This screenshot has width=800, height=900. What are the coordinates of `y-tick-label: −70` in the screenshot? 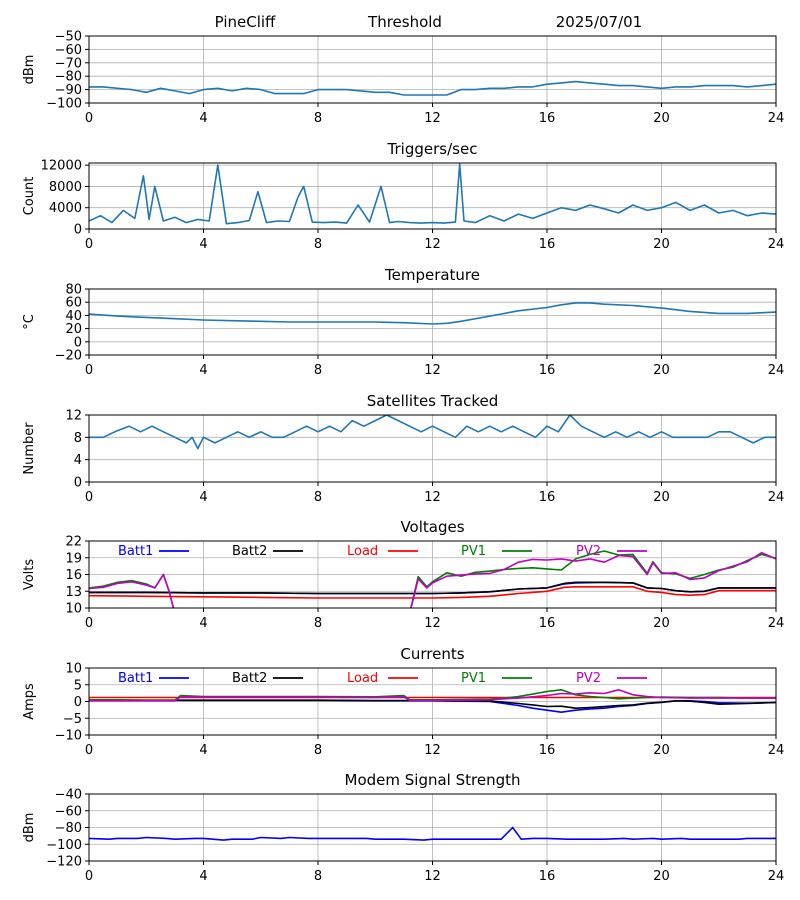 It's located at (68, 63).